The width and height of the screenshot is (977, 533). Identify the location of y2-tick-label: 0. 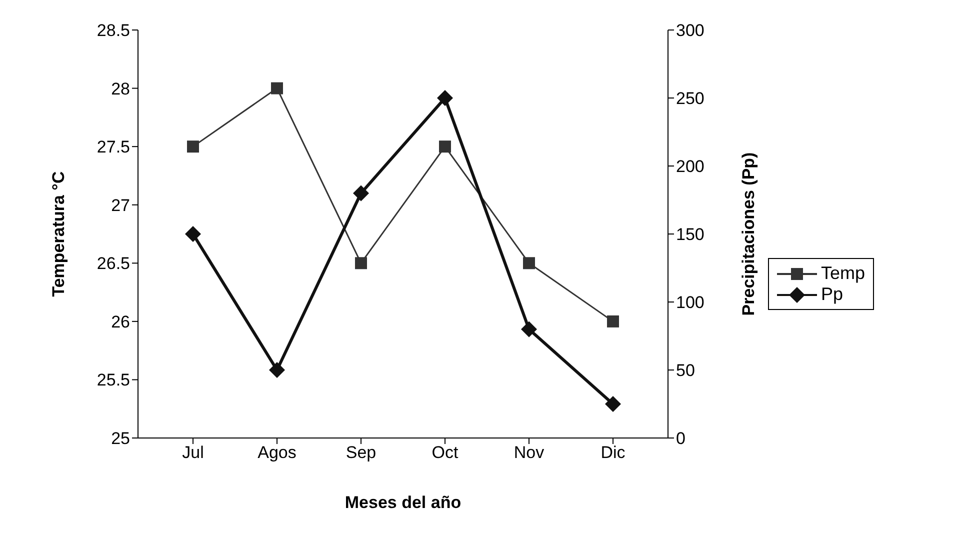
(681, 438).